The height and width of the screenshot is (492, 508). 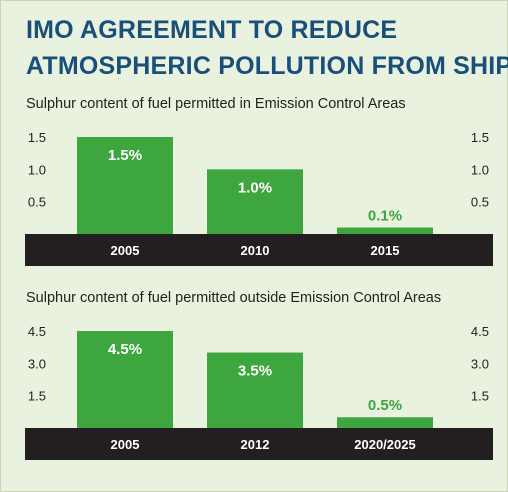 What do you see at coordinates (255, 371) in the screenshot?
I see `data-label: 3.5%` at bounding box center [255, 371].